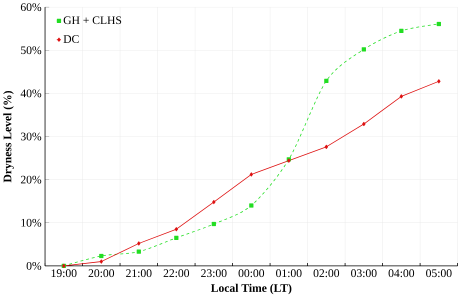 The height and width of the screenshot is (298, 458). What do you see at coordinates (251, 274) in the screenshot?
I see `x-tick-label: 00:00` at bounding box center [251, 274].